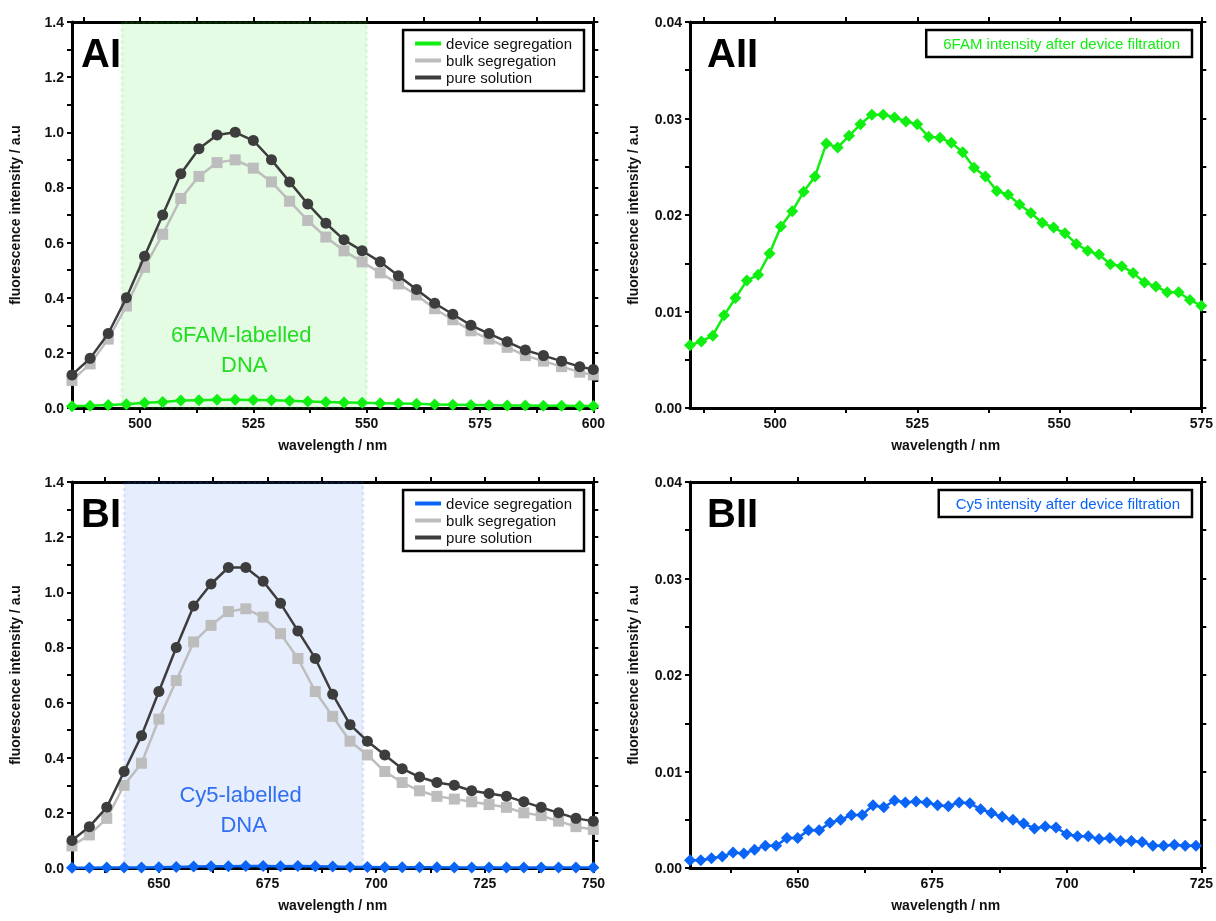 The height and width of the screenshot is (921, 1216). I want to click on y-tick-label: 0.01, so click(668, 311).